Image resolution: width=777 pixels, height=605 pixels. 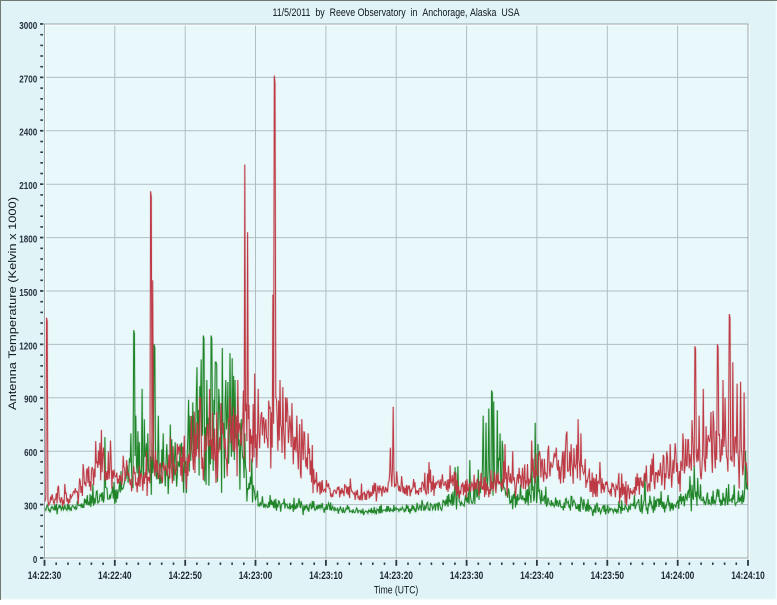 What do you see at coordinates (30, 400) in the screenshot?
I see `svg-text: 900` at bounding box center [30, 400].